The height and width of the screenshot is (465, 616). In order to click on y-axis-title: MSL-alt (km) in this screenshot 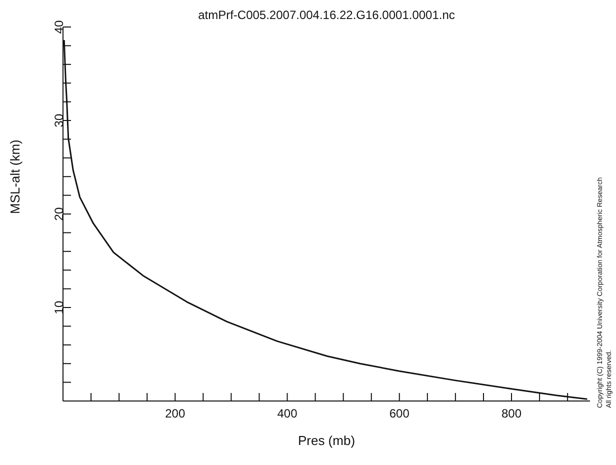, I will do `click(15, 177)`.